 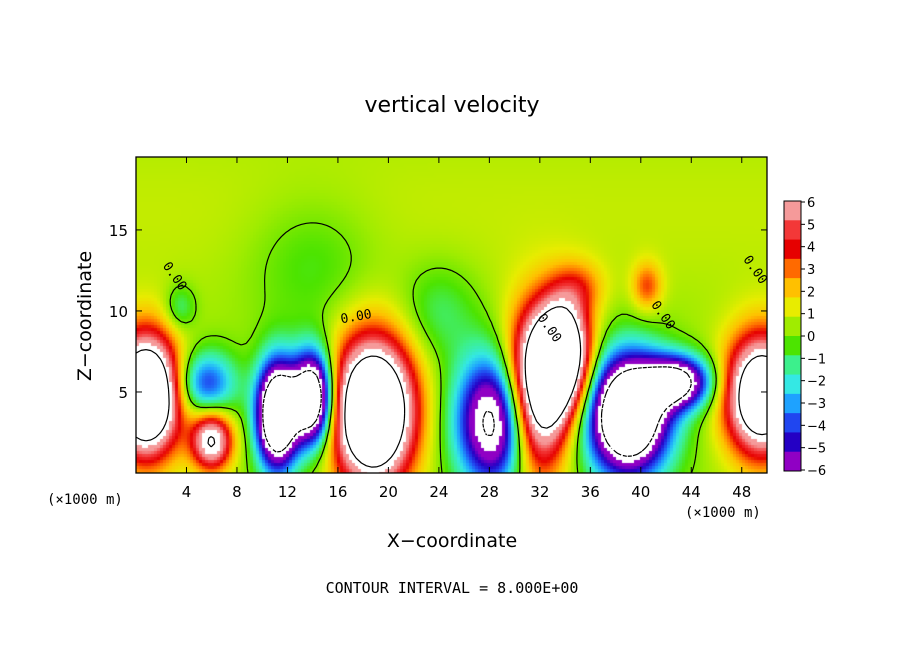 What do you see at coordinates (590, 492) in the screenshot?
I see `x-tick-label: 36` at bounding box center [590, 492].